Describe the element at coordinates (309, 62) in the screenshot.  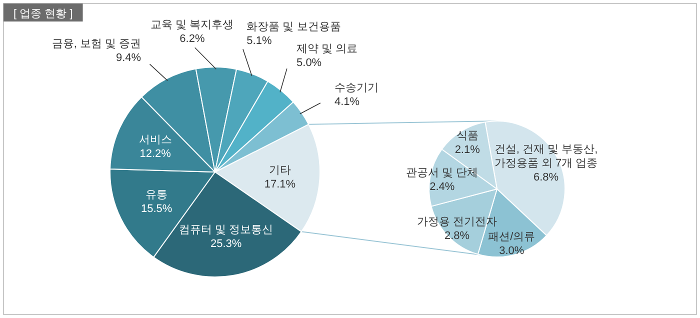
I see `data-label: 5.0%` at that location.